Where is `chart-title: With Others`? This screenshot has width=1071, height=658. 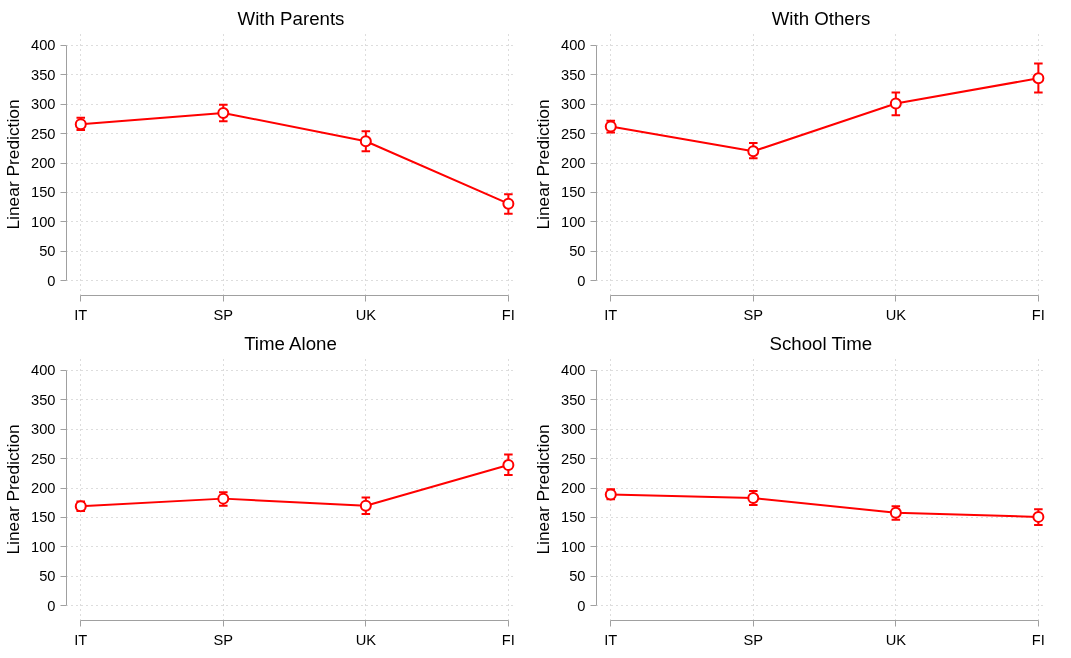
chart-title: With Others is located at coordinates (821, 18).